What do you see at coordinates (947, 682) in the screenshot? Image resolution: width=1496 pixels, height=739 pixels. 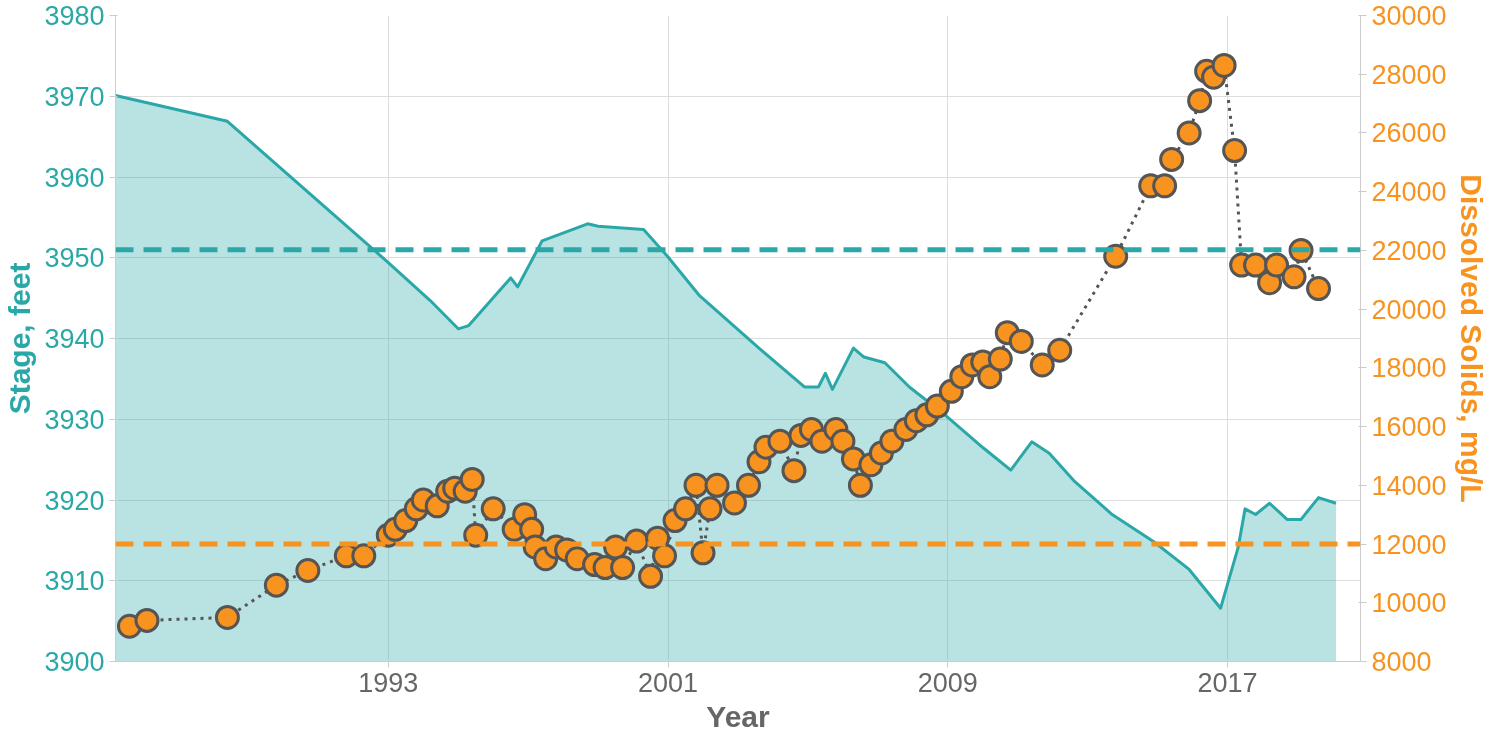 I see `x-tick-label: 2009` at bounding box center [947, 682].